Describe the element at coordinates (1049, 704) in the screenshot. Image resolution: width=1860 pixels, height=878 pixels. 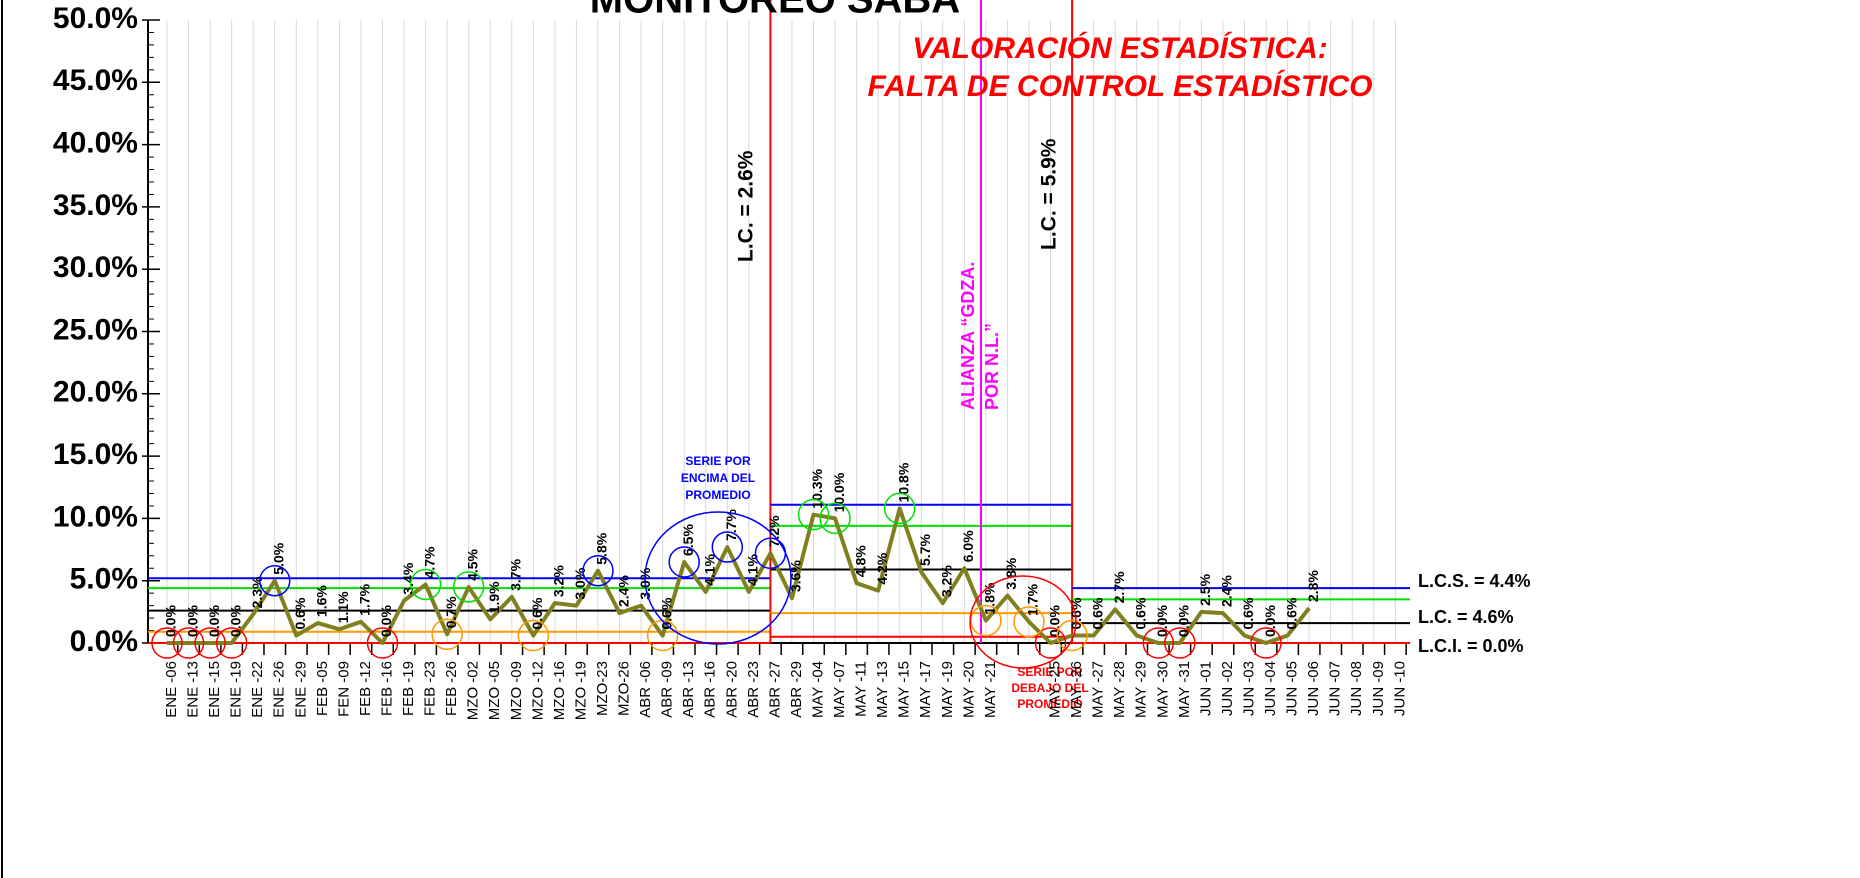
I see `below-note: PROMEDIO` at that location.